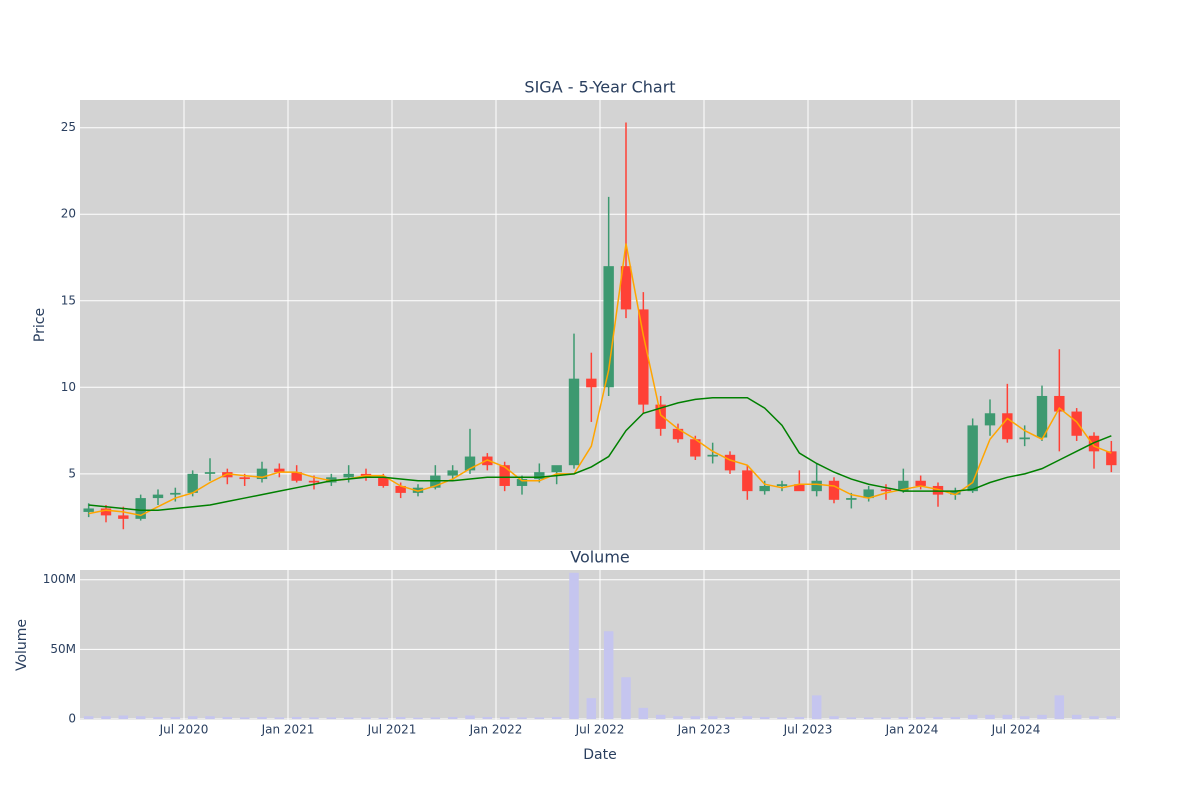 This screenshot has width=1200, height=800. I want to click on volume-title: Volume, so click(600, 557).